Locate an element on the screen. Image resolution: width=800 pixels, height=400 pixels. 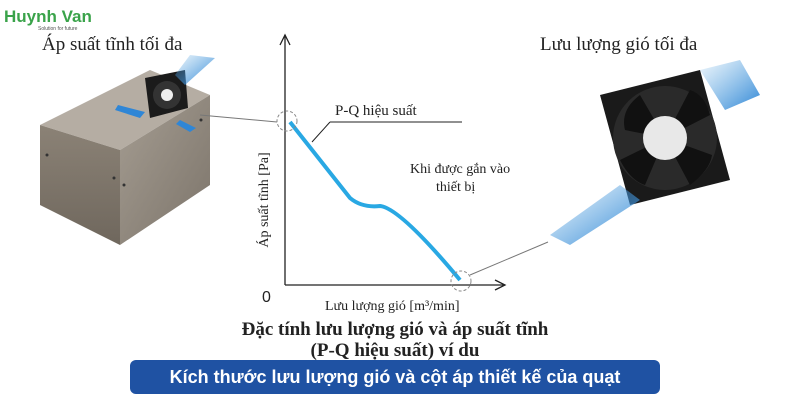
logo-tagline: Solution for future is located at coordinates (58, 29).